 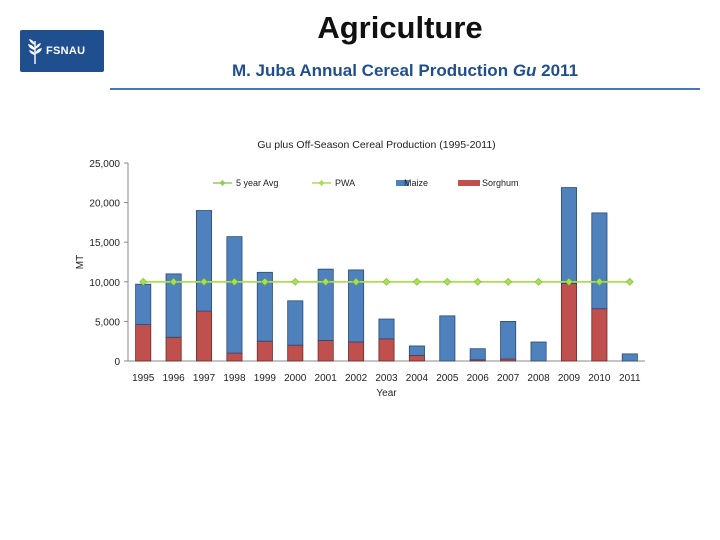 What do you see at coordinates (538, 378) in the screenshot?
I see `x-tick-label: 2008` at bounding box center [538, 378].